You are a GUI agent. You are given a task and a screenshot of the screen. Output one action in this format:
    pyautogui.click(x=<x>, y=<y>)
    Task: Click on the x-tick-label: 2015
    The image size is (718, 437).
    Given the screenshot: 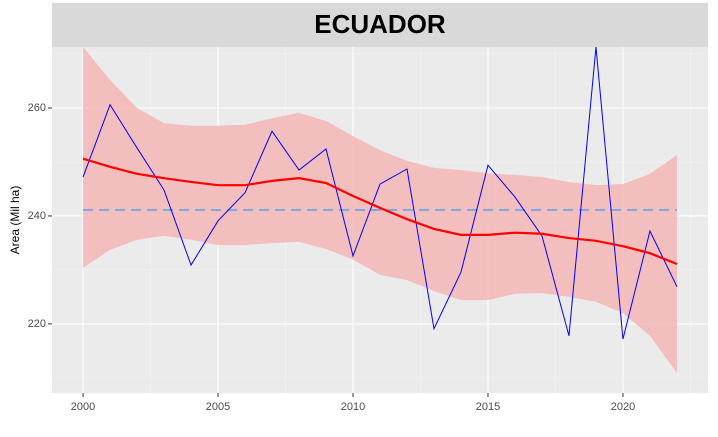 What is the action you would take?
    pyautogui.click(x=488, y=407)
    